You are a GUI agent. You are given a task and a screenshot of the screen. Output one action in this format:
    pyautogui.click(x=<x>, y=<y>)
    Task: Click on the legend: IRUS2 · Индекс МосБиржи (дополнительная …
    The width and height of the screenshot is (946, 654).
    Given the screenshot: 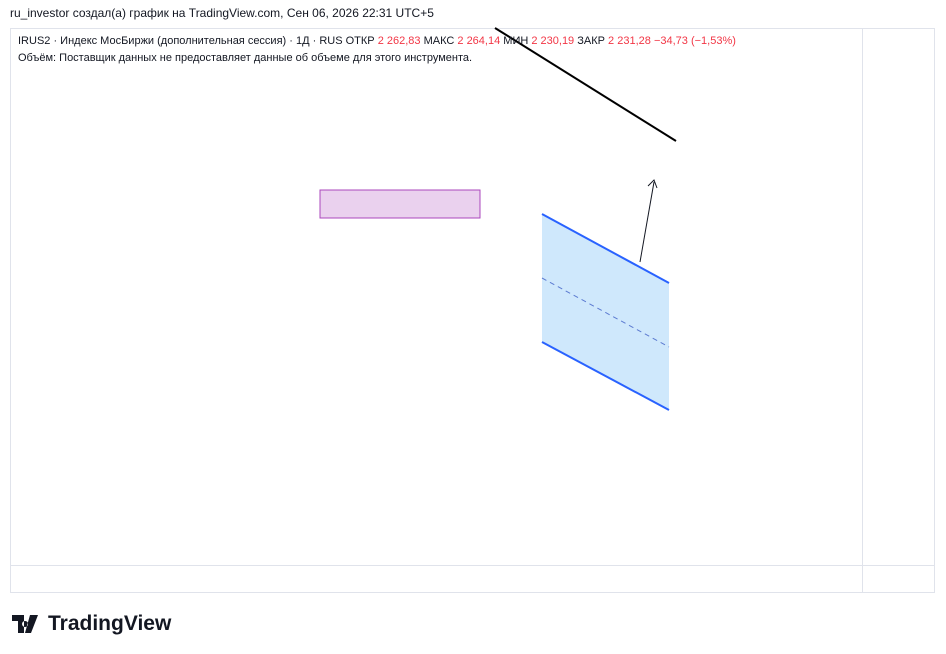 What is the action you would take?
    pyautogui.click(x=377, y=41)
    